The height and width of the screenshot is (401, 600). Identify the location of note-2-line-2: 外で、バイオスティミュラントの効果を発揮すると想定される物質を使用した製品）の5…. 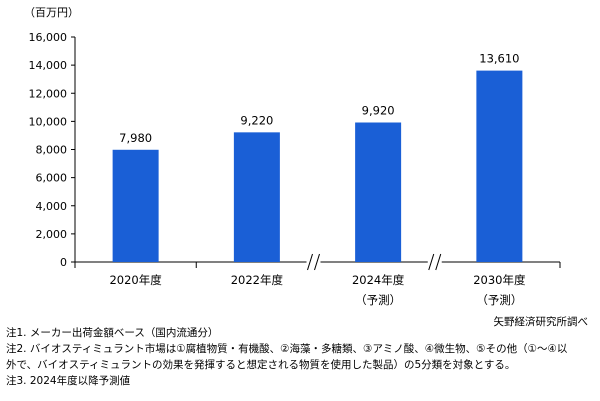
(261, 365).